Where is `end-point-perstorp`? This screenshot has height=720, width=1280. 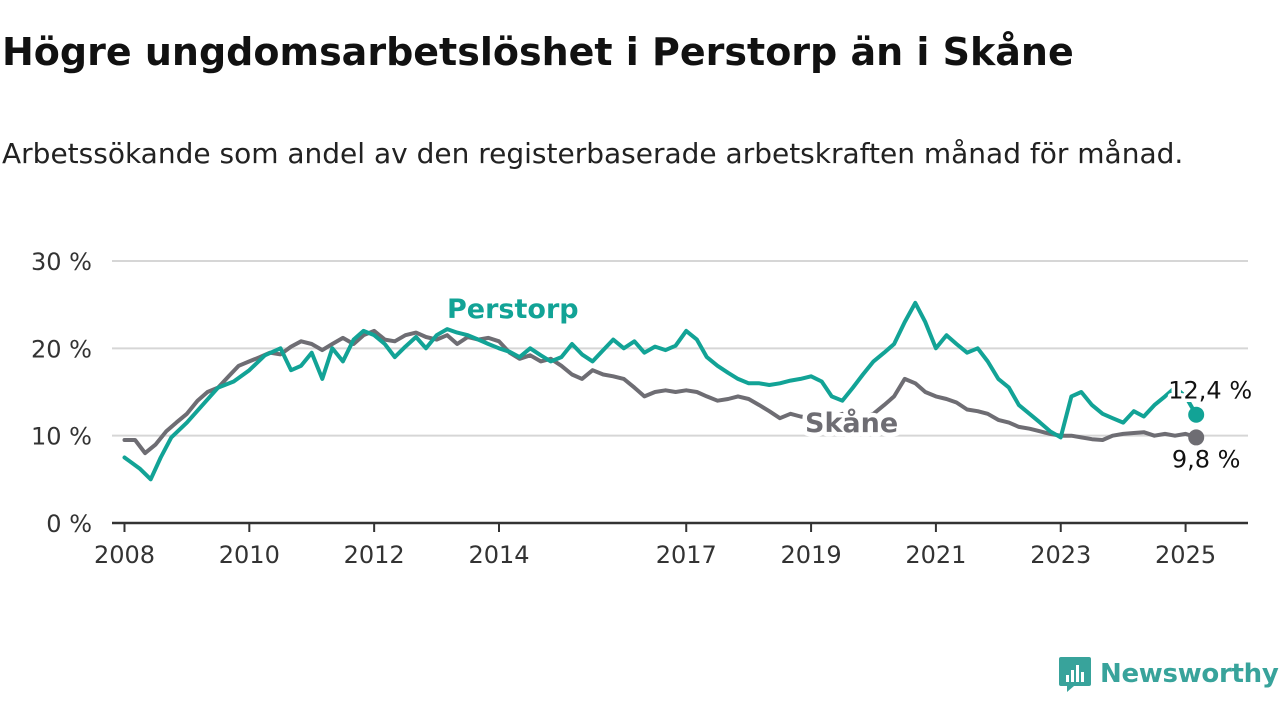
end-point-perstorp is located at coordinates (1196, 414).